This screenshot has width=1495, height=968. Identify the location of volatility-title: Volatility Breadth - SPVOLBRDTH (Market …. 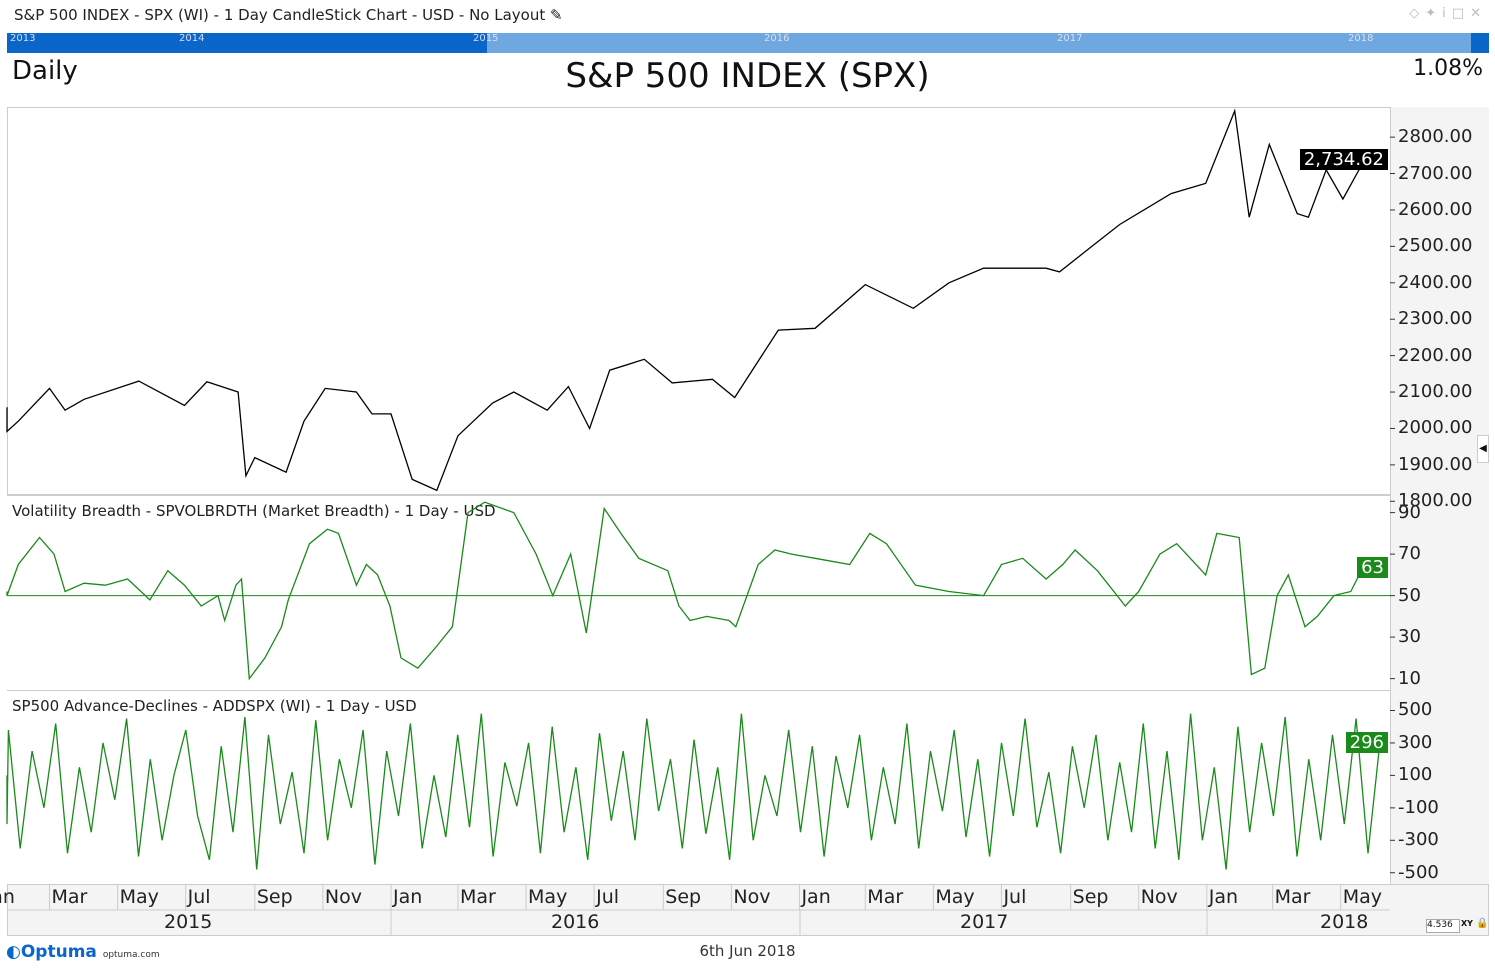
(254, 511).